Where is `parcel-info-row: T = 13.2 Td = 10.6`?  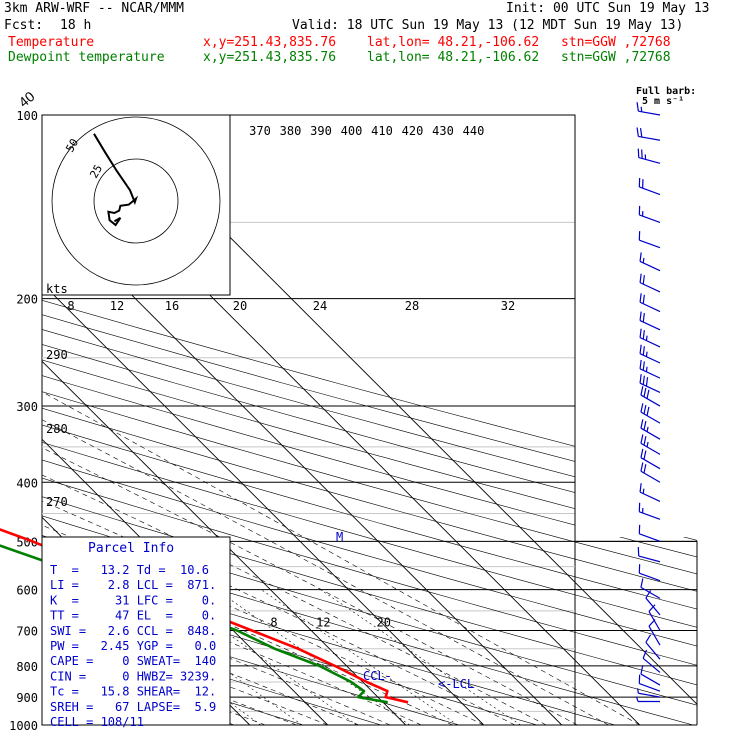 parcel-info-row: T = 13.2 Td = 10.6 is located at coordinates (129, 570).